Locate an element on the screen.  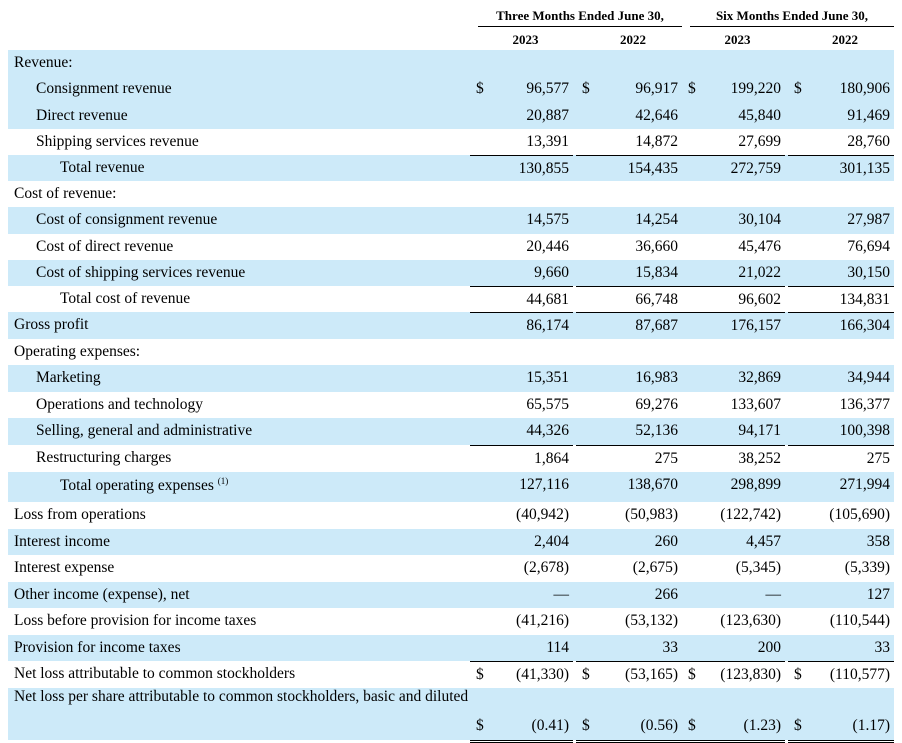
value-cell: 138,670 is located at coordinates (629, 487).